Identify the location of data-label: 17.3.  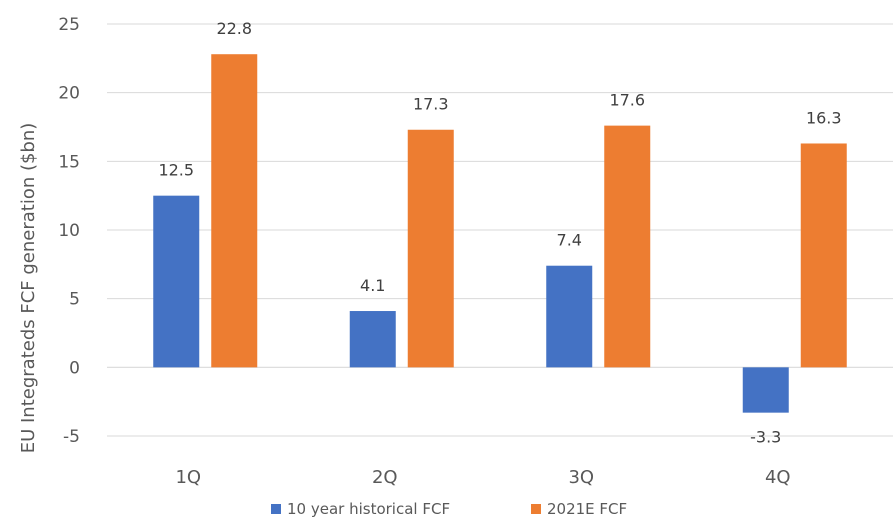
(431, 104).